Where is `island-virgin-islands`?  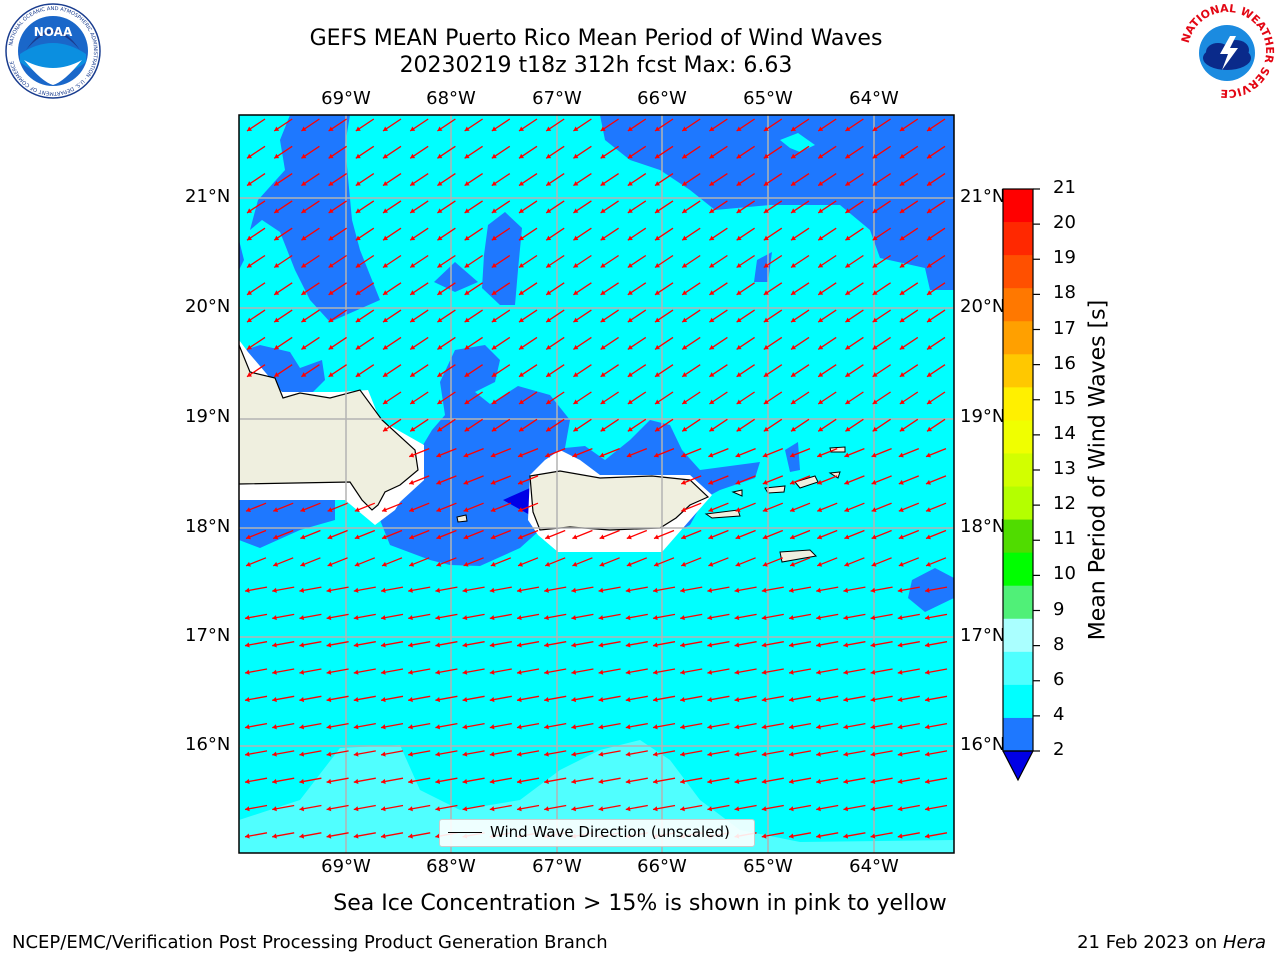
island-virgin-islands is located at coordinates (775, 489).